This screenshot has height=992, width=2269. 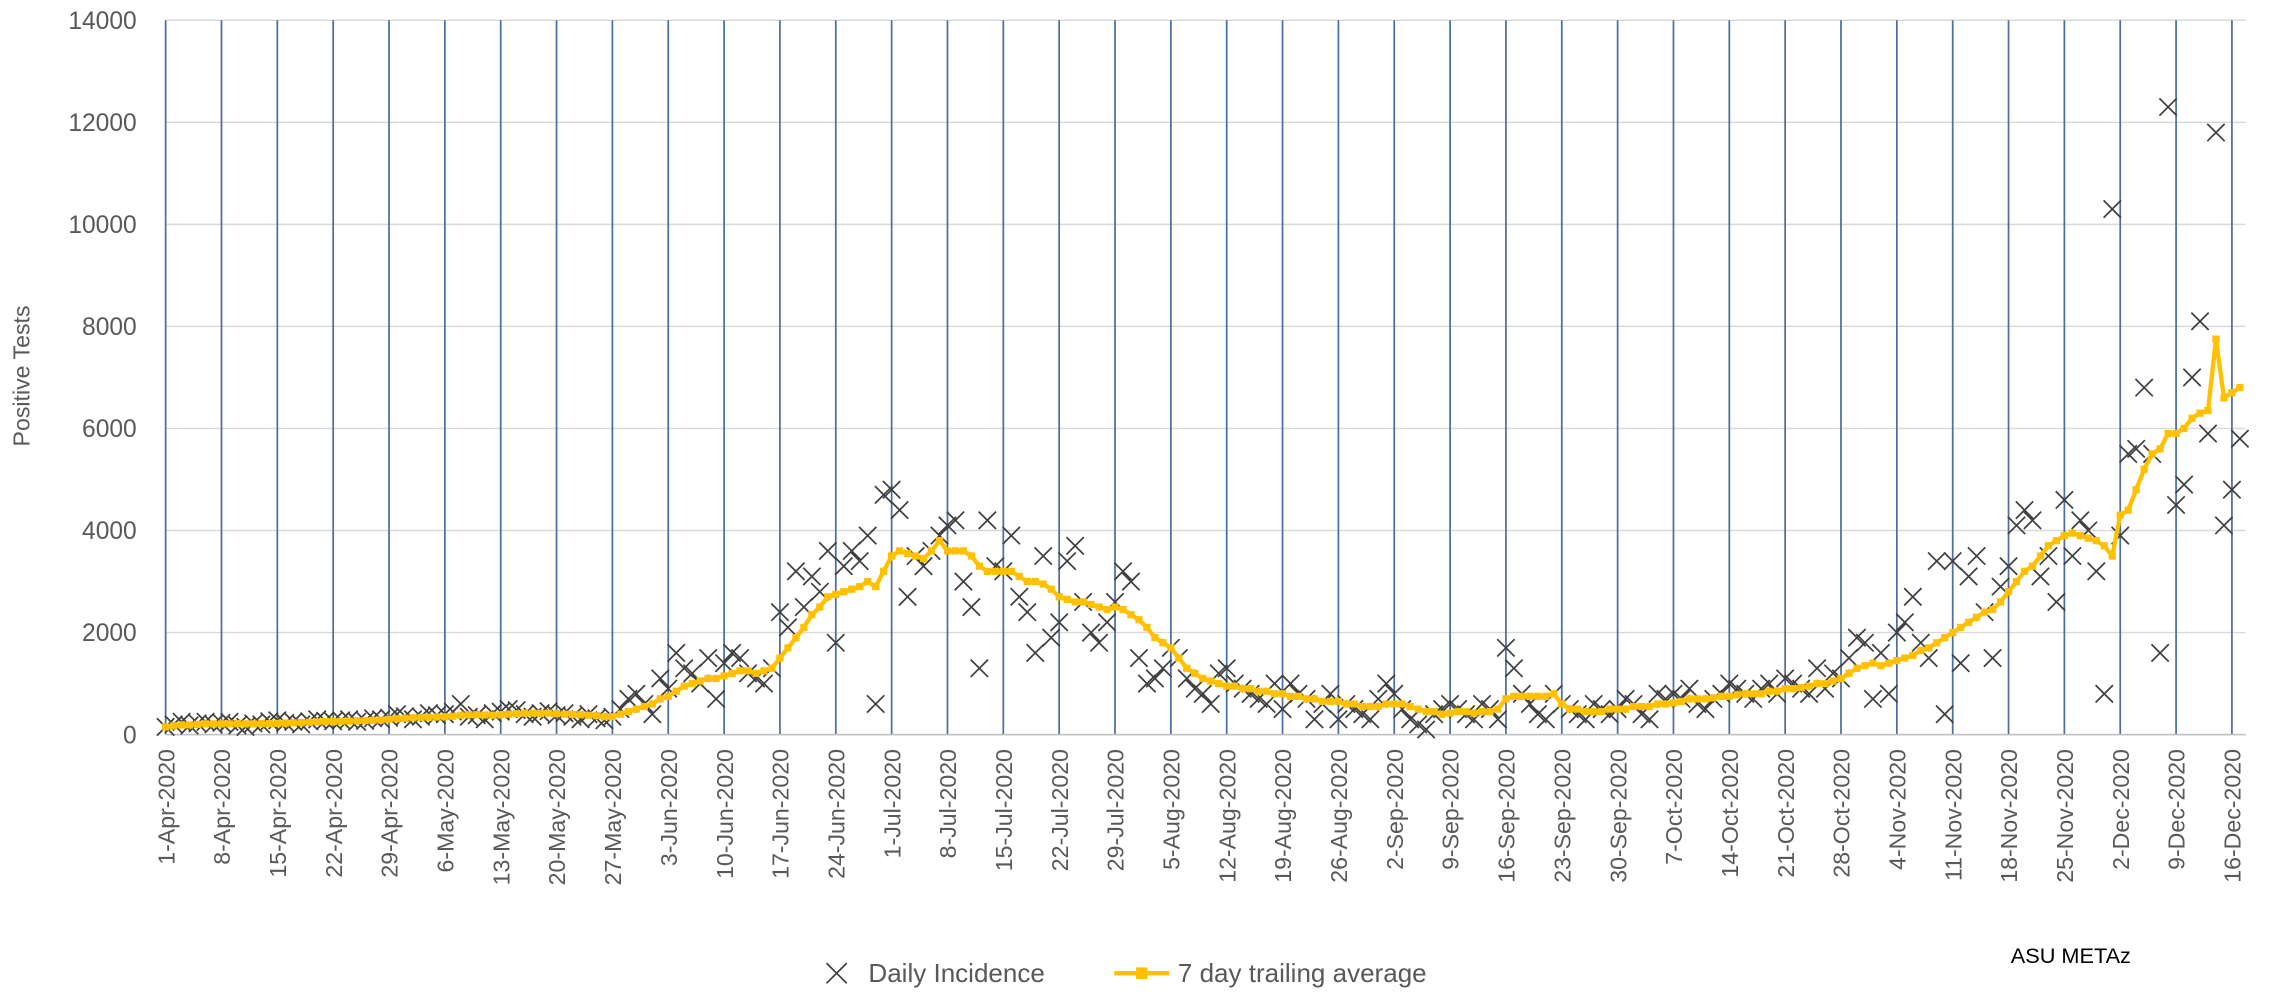 I want to click on y-tick-label: 4000, so click(x=109, y=531).